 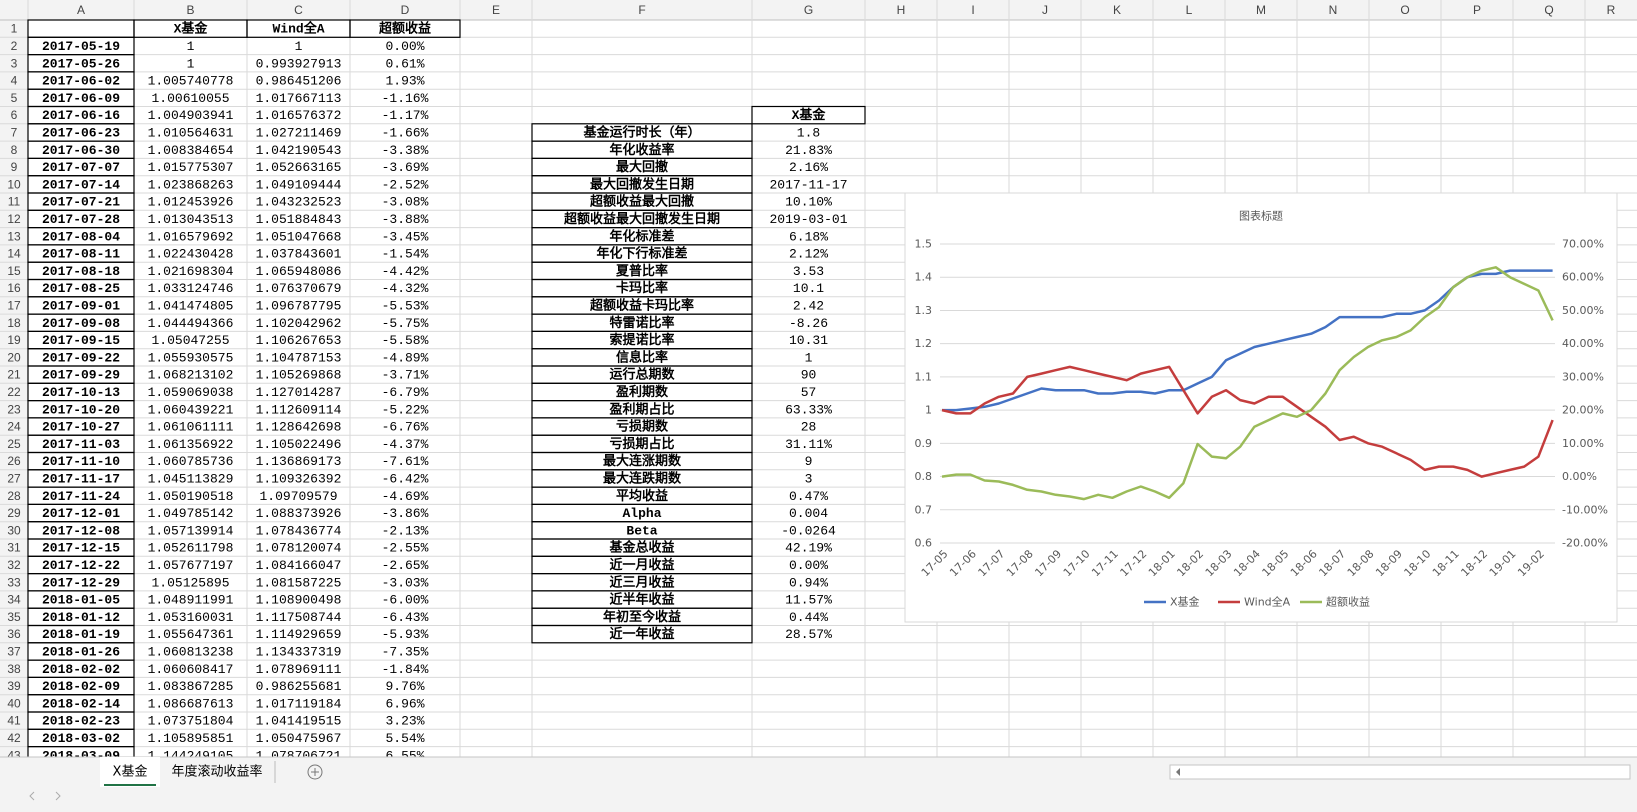 I want to click on cell: 5.54%, so click(x=404, y=738).